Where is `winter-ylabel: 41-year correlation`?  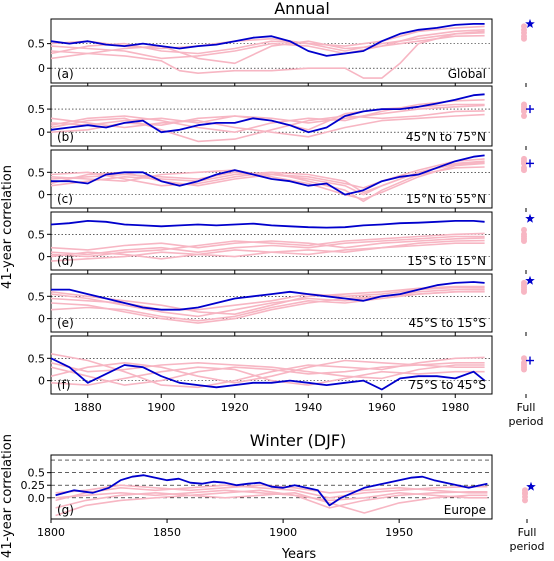 winter-ylabel: 41-year correlation is located at coordinates (7, 496).